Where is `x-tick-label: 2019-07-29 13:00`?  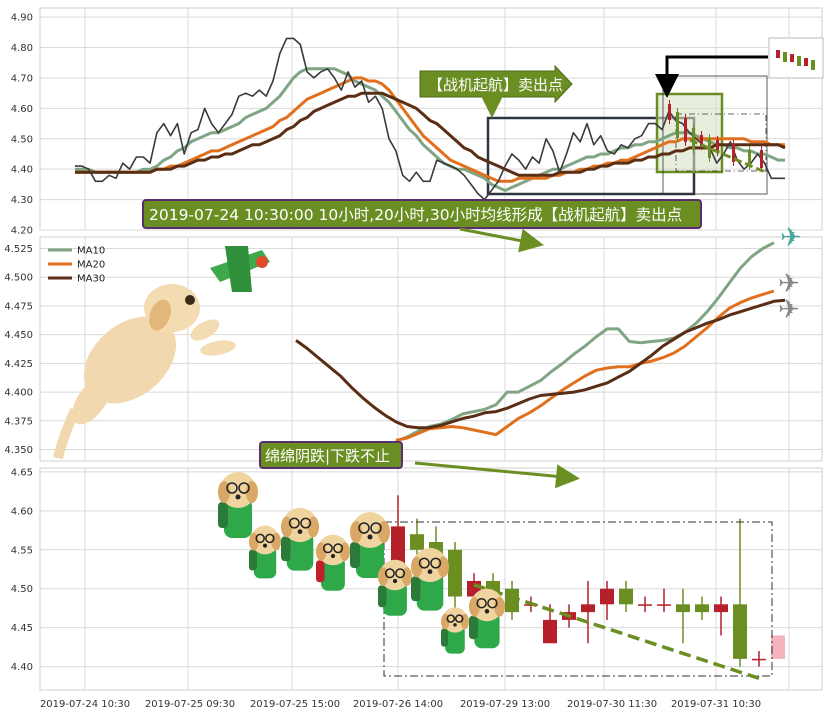
x-tick-label: 2019-07-29 13:00 is located at coordinates (505, 704).